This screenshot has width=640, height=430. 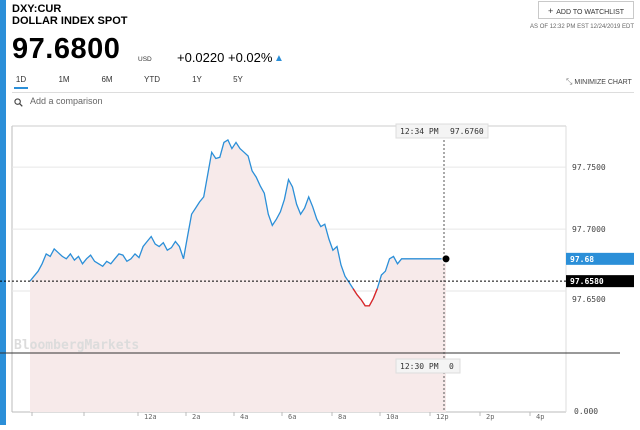 What do you see at coordinates (589, 299) in the screenshot?
I see `y-tick-label: 97.6500` at bounding box center [589, 299].